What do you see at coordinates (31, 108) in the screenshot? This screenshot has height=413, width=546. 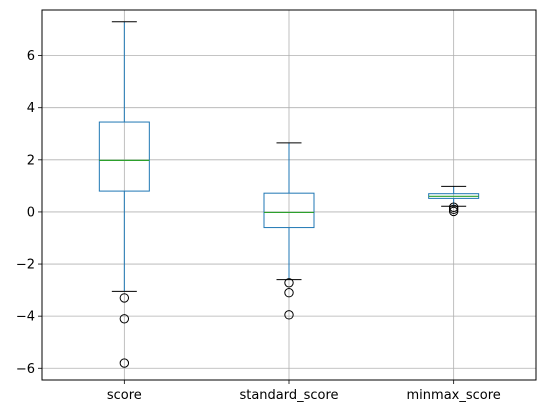 I see `y-tick-label: 4` at bounding box center [31, 108].